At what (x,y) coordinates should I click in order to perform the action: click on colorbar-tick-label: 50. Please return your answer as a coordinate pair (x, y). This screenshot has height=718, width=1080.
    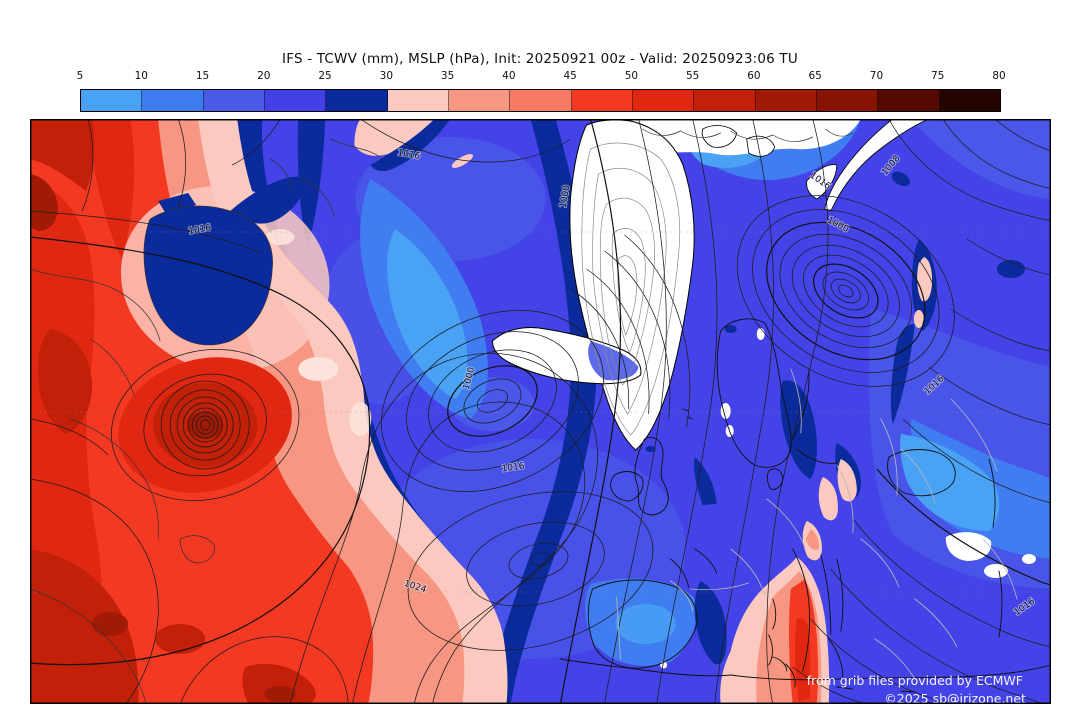
    Looking at the image, I should click on (631, 76).